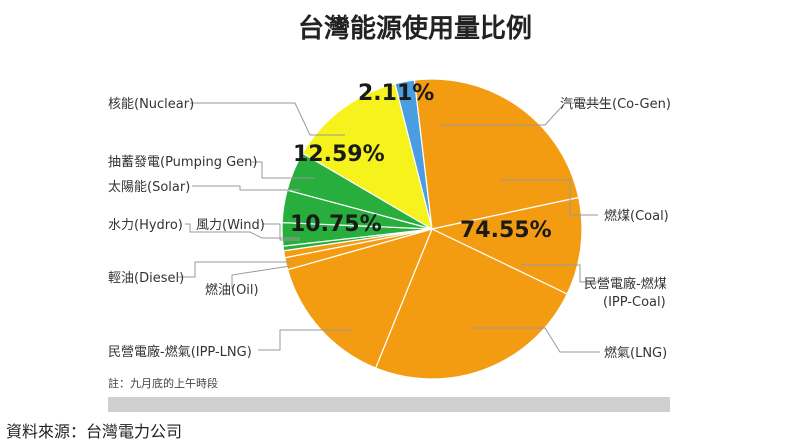 This screenshot has width=800, height=443. I want to click on label-lng: 燃氣(LNG), so click(635, 353).